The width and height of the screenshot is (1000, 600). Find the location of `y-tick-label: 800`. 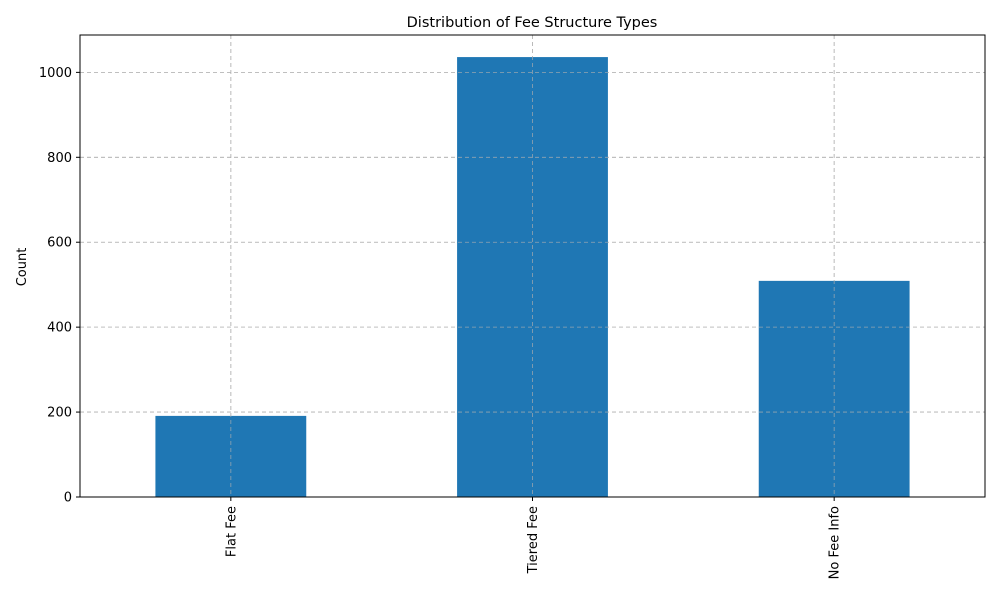

y-tick-label: 800 is located at coordinates (59, 158).